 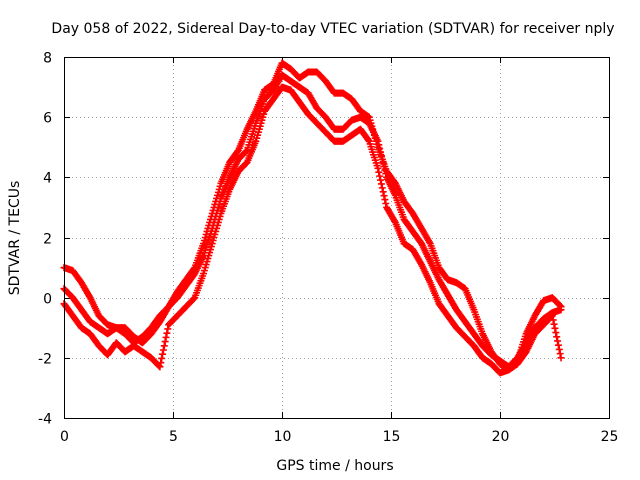 I want to click on x-tick-label: 5, so click(x=173, y=437).